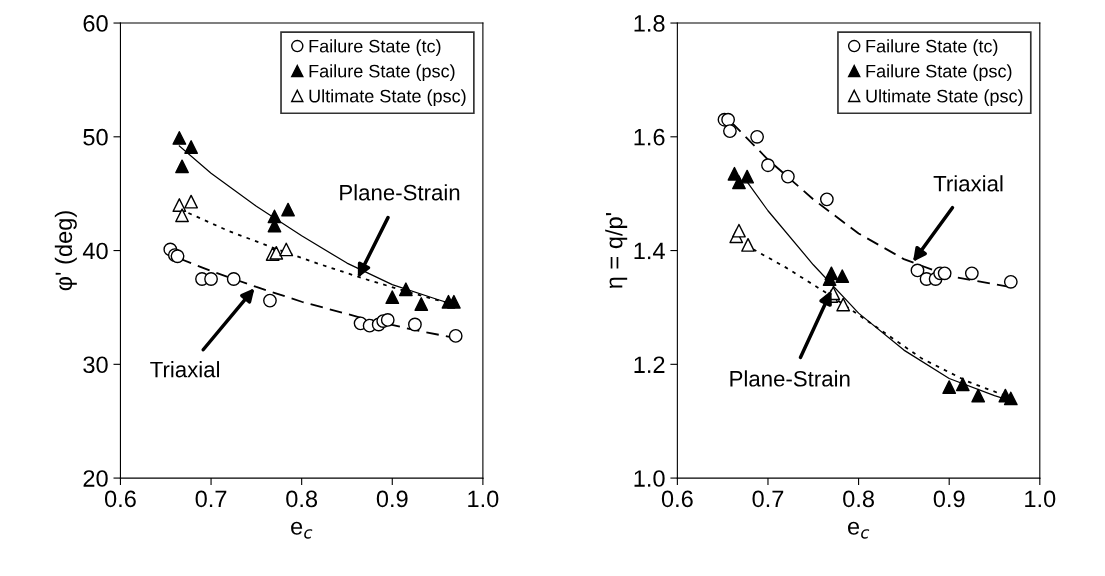 The image size is (1105, 576). I want to click on y-tick-label: 1.8, so click(649, 23).